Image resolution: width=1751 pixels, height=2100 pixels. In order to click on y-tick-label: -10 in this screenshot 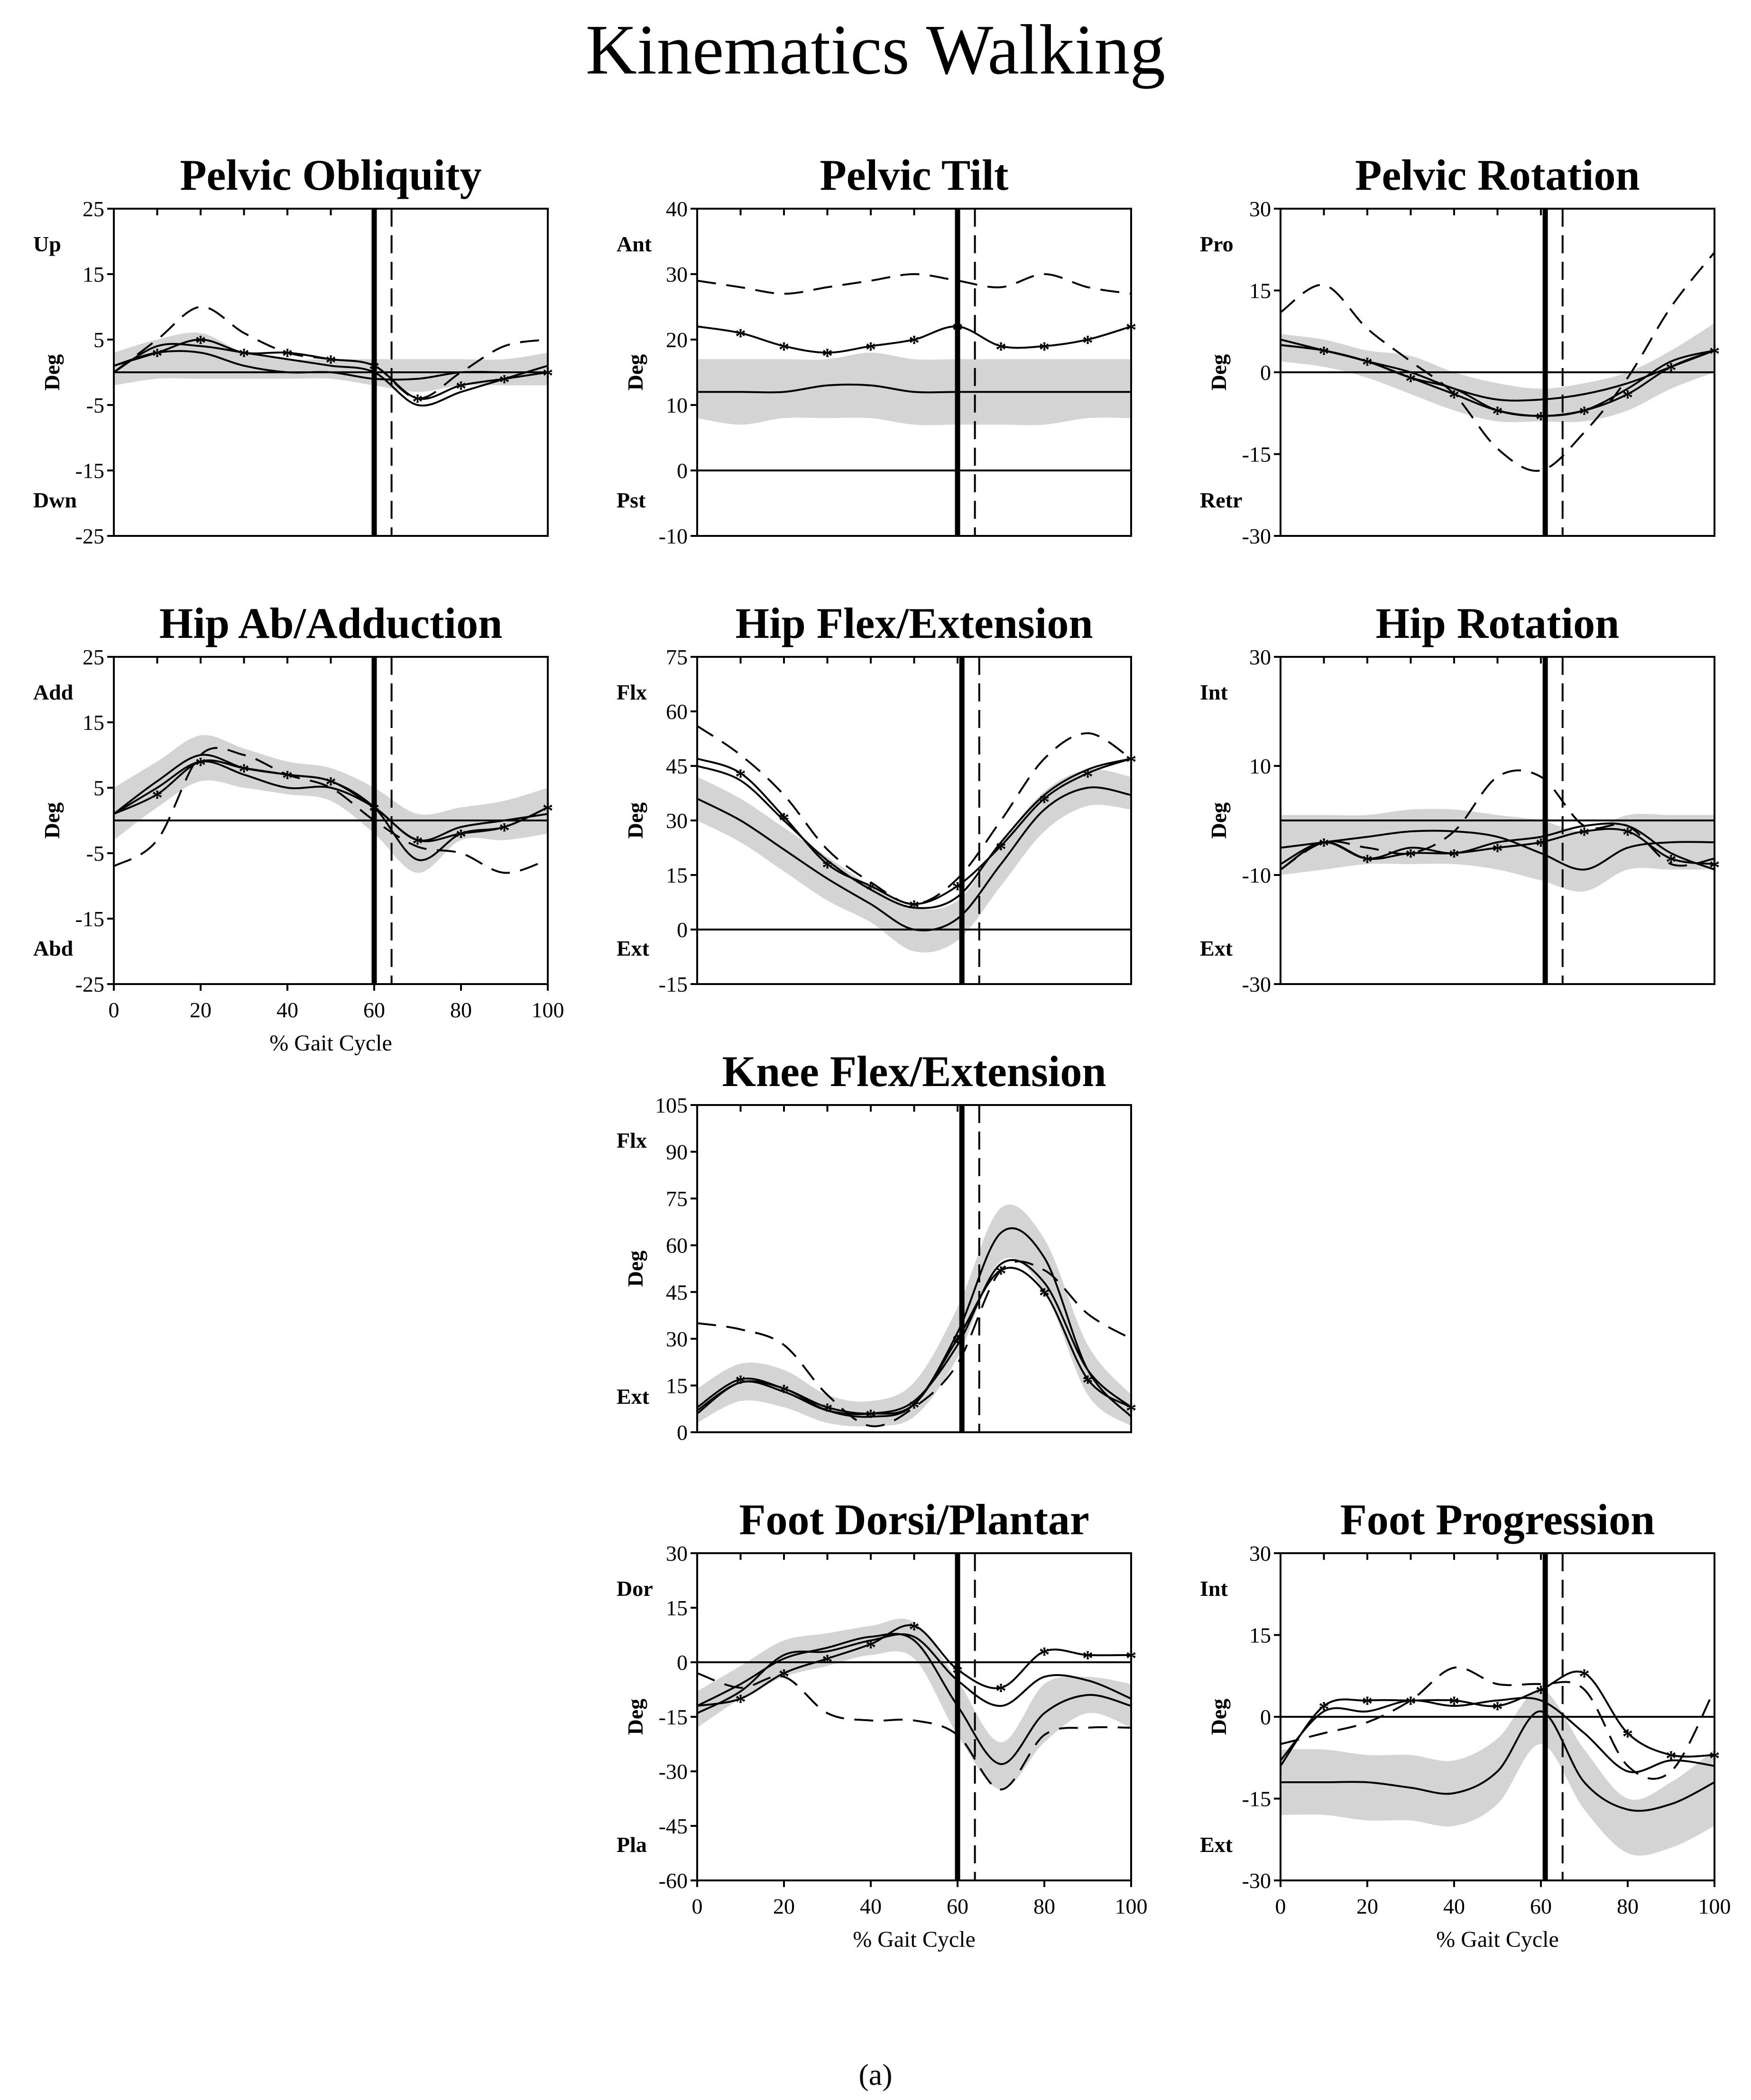, I will do `click(673, 536)`.